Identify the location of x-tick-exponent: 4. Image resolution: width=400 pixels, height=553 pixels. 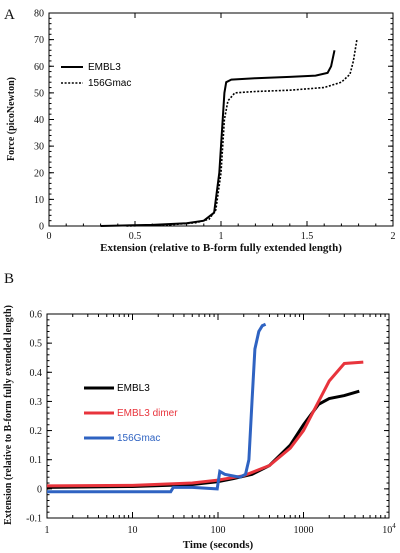
(394, 526).